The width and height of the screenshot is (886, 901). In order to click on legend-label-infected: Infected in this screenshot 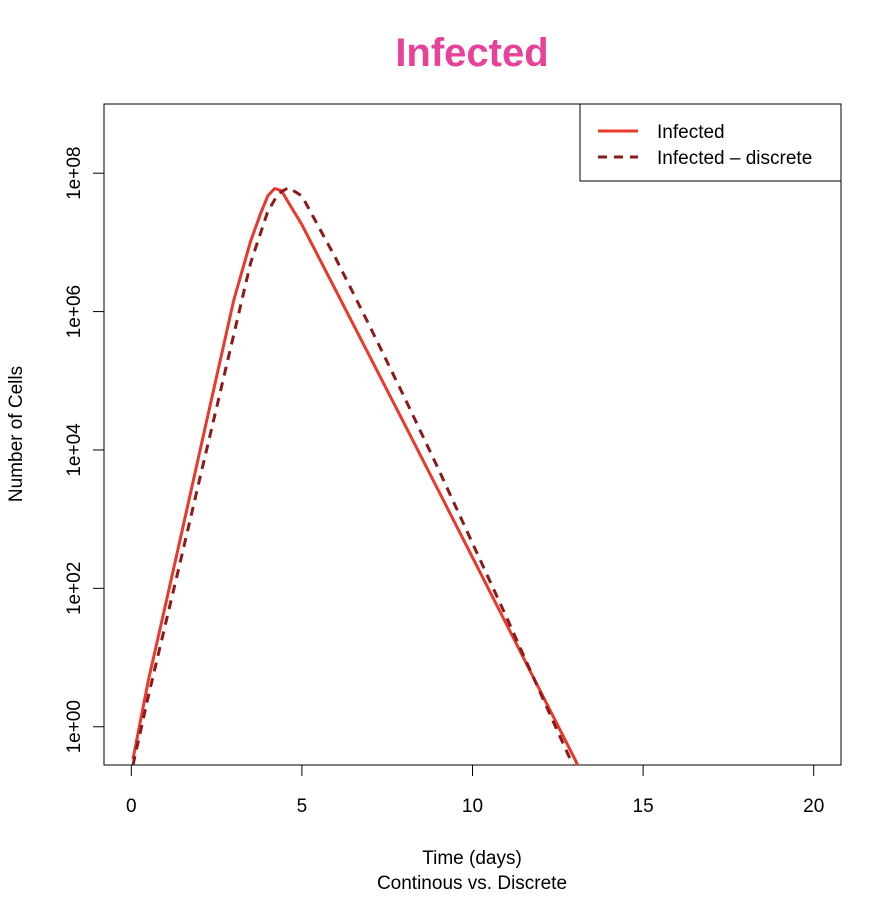, I will do `click(691, 132)`.